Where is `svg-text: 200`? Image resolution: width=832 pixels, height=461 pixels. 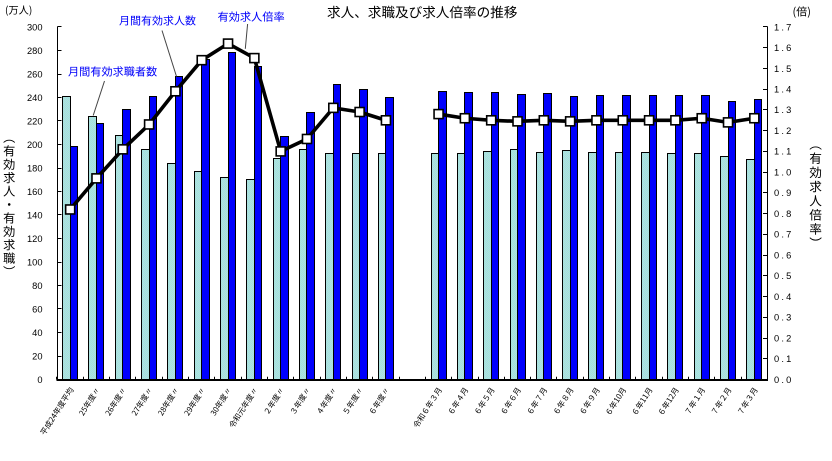 svg-text: 200 is located at coordinates (35, 145).